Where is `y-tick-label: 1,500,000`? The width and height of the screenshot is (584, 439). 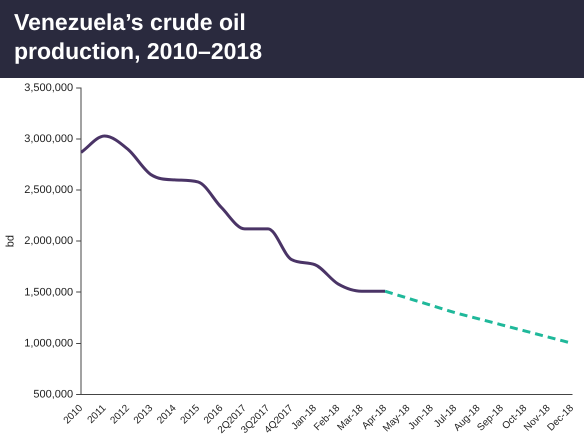 y-tick-label: 1,500,000 is located at coordinates (49, 292).